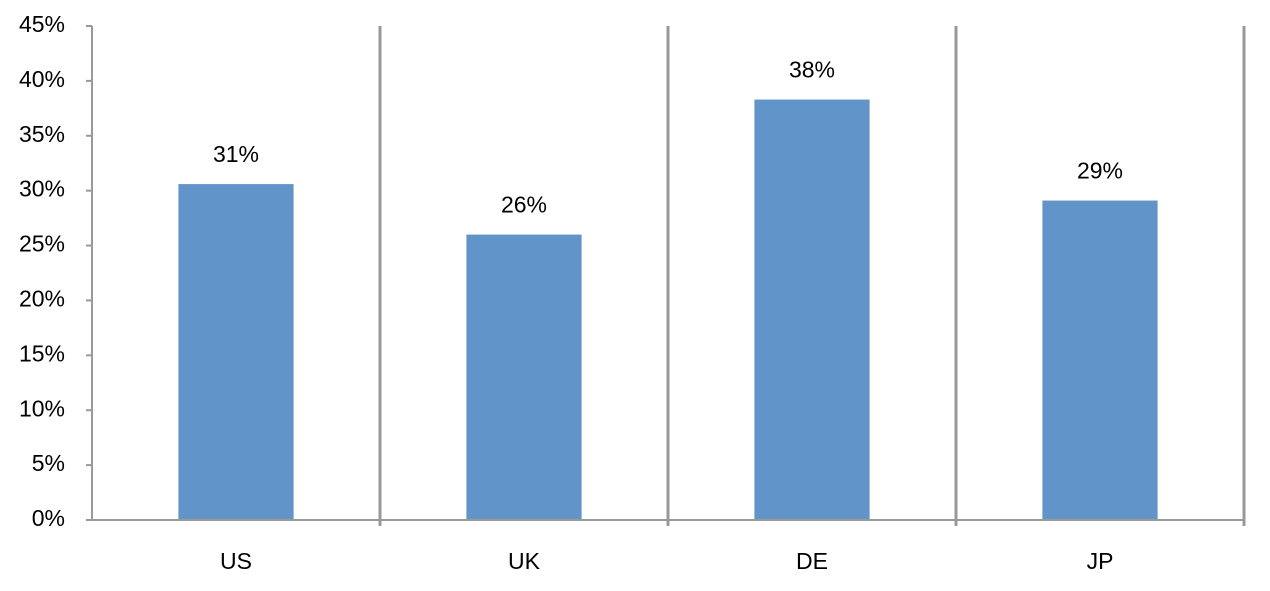 This screenshot has height=591, width=1270. Describe the element at coordinates (1100, 171) in the screenshot. I see `value-label: 29%` at that location.